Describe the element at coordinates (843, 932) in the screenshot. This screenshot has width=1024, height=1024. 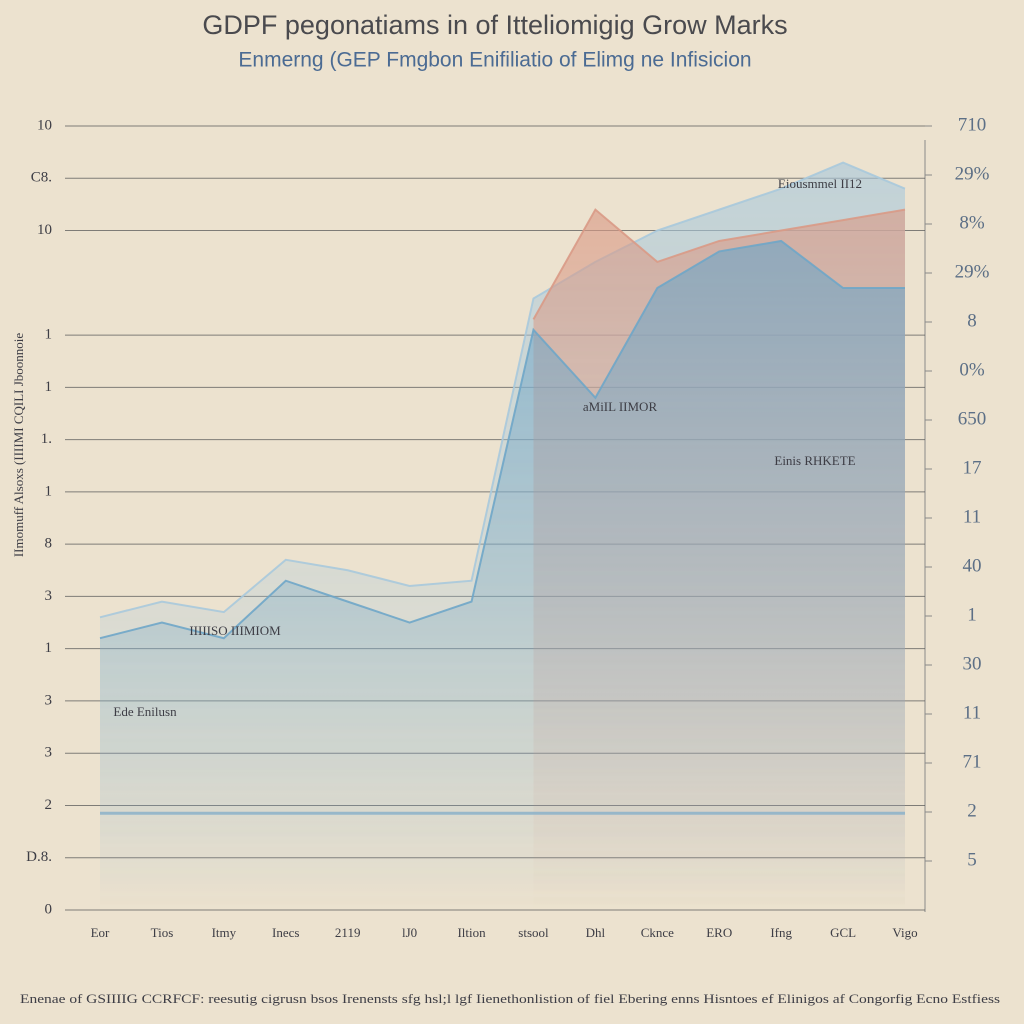
I see `x-tick-label: GCL` at that location.